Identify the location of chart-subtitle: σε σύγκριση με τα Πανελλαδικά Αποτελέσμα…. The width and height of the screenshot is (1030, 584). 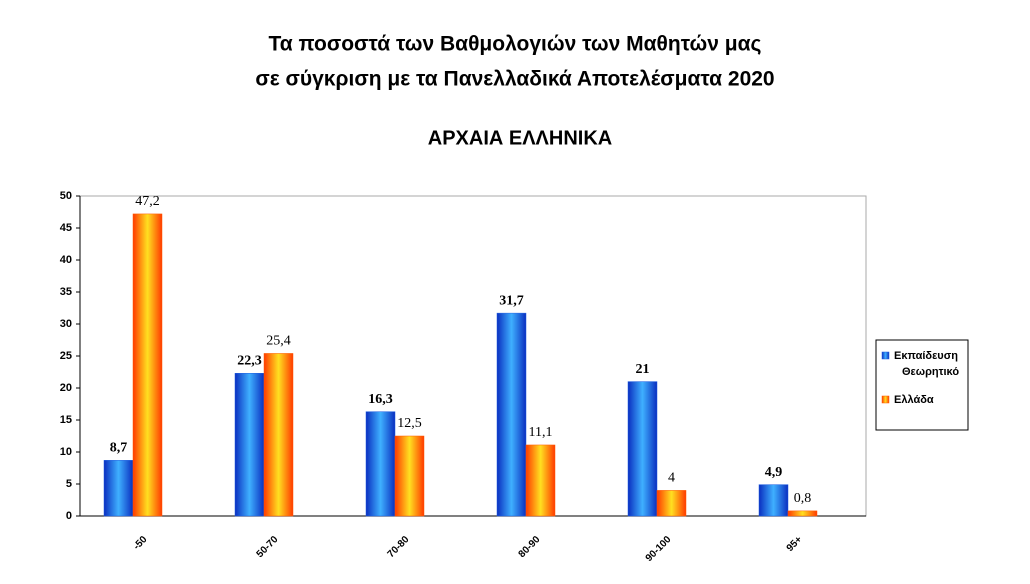
(514, 79).